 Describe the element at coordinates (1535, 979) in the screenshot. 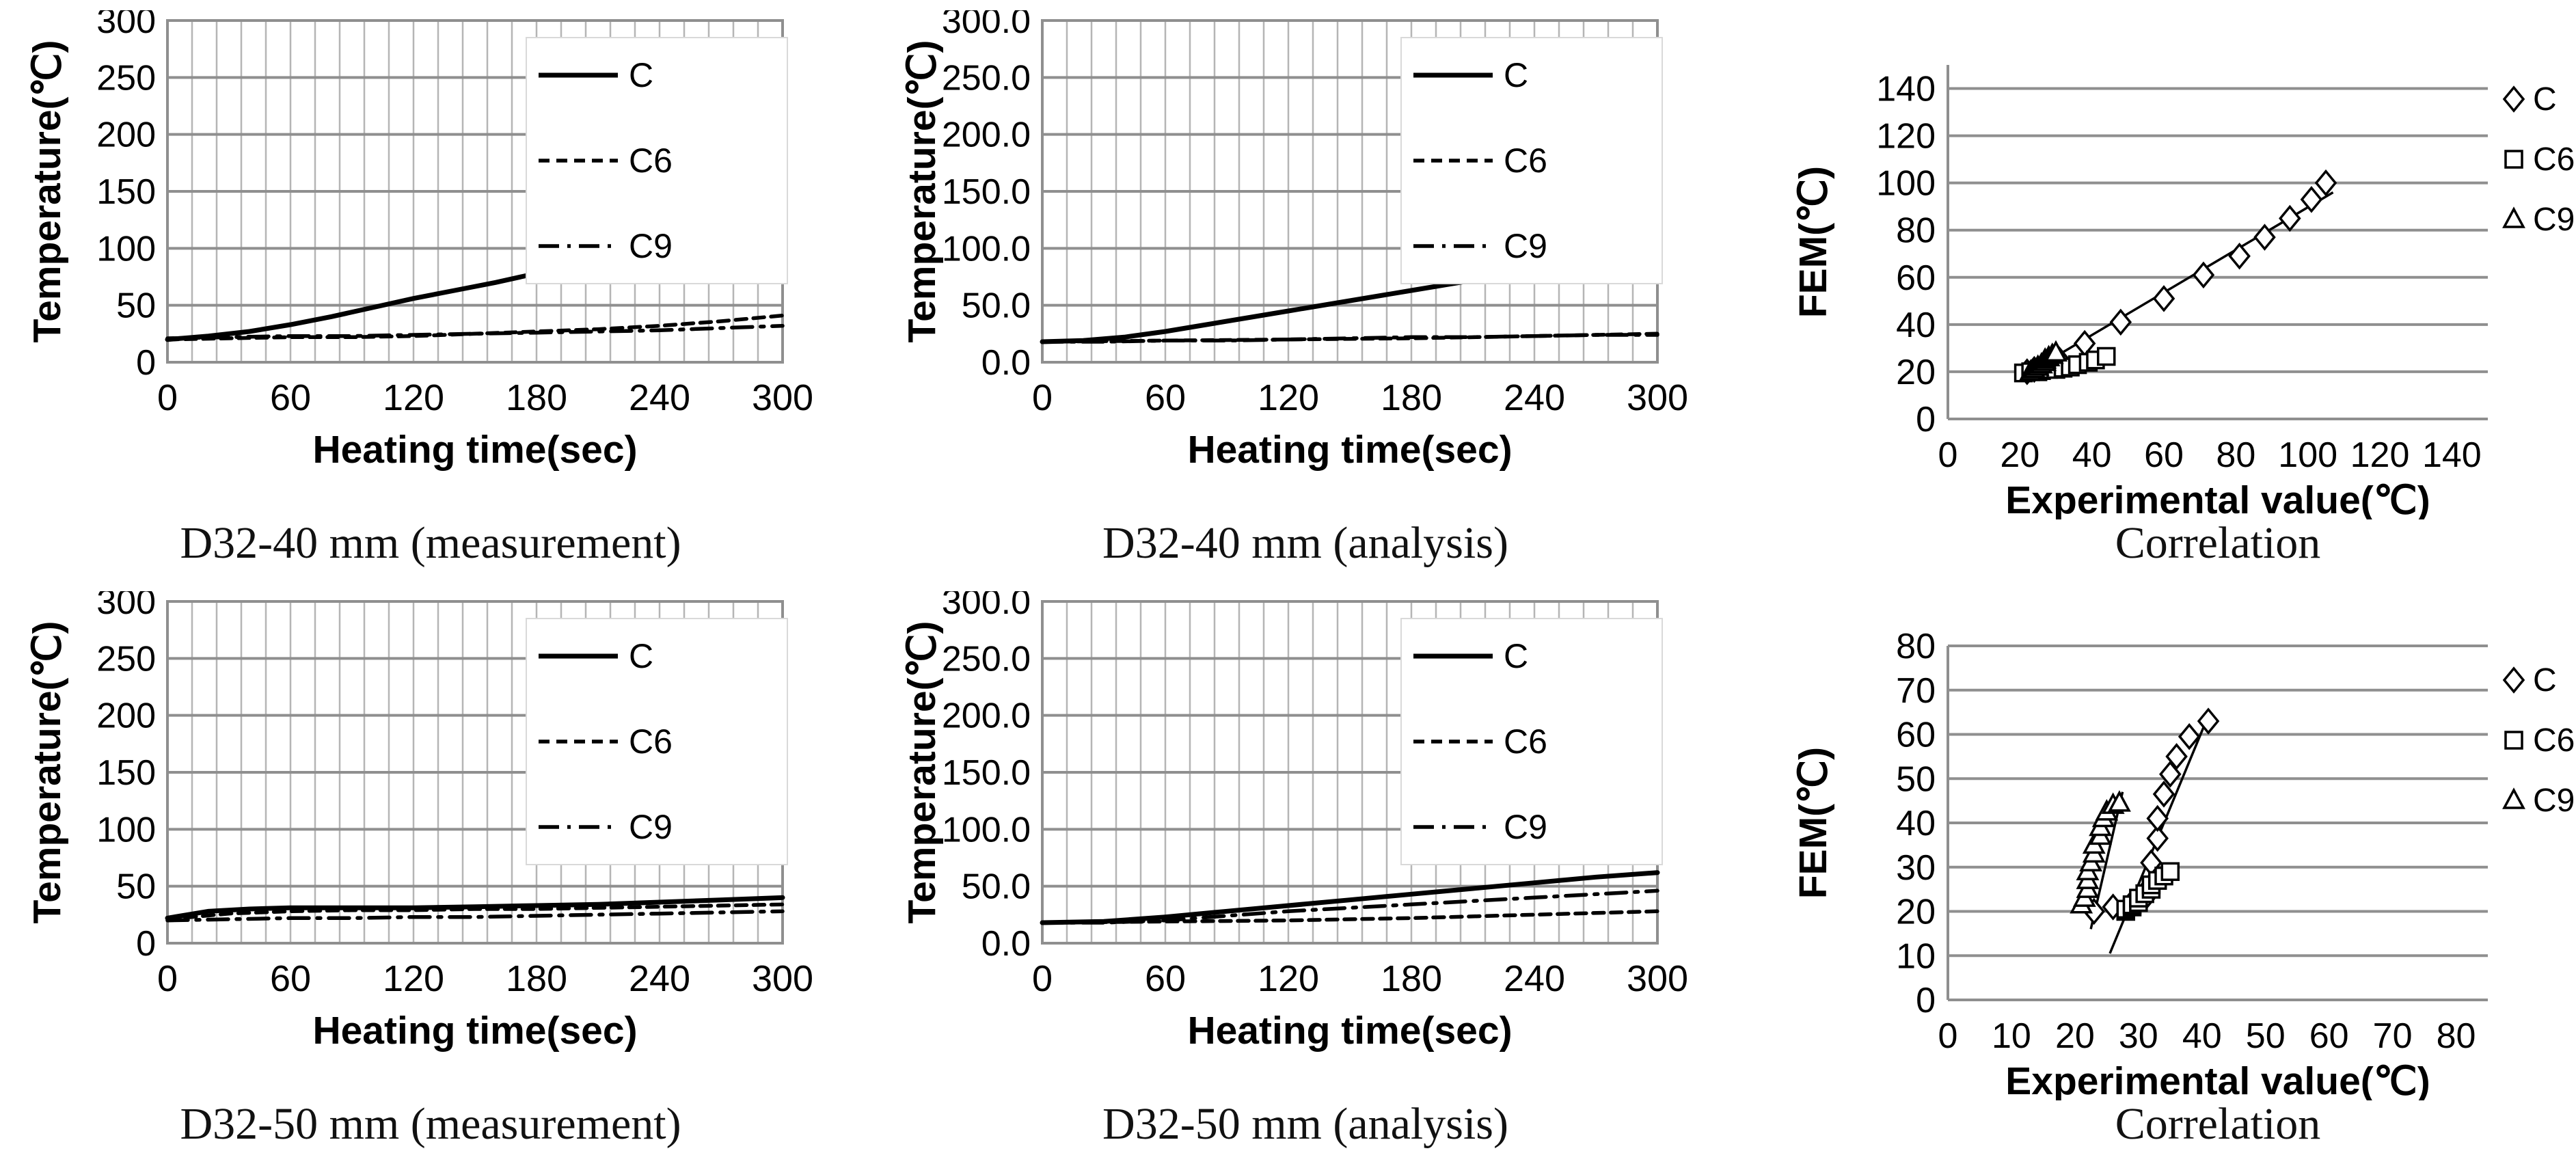

I see `svg-text: 240` at that location.